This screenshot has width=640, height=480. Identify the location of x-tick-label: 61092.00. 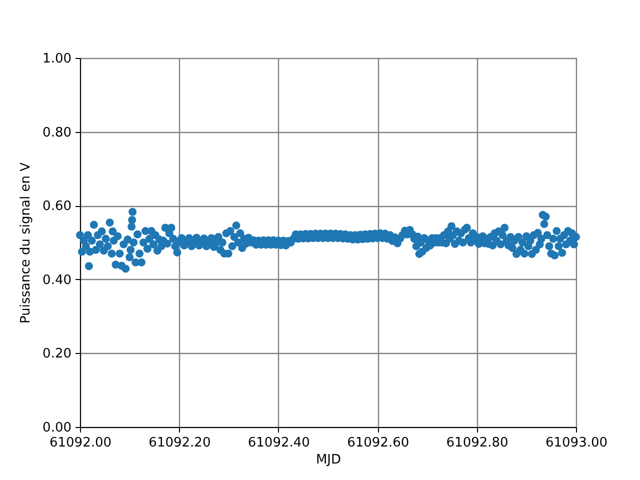
(80, 443).